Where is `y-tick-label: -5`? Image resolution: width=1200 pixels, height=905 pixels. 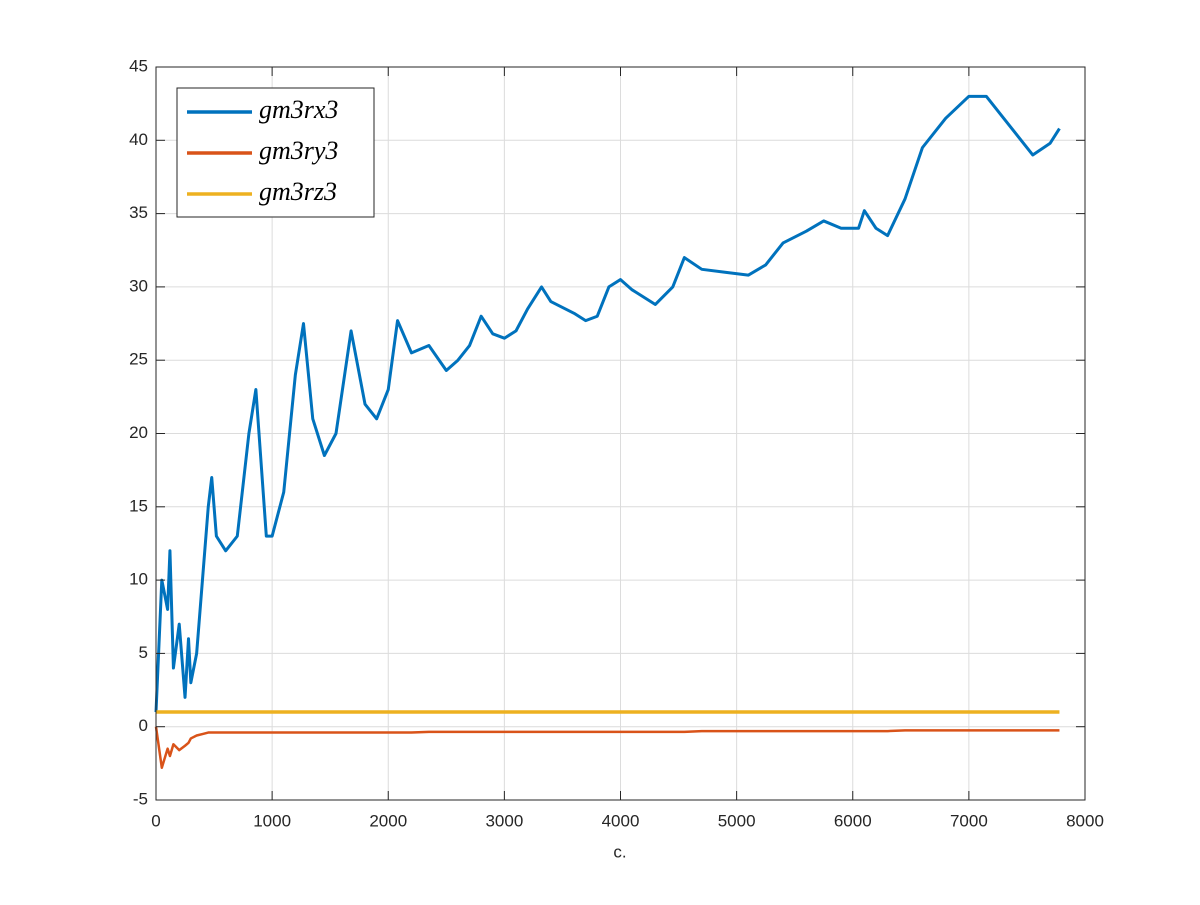
y-tick-label: -5 is located at coordinates (140, 798).